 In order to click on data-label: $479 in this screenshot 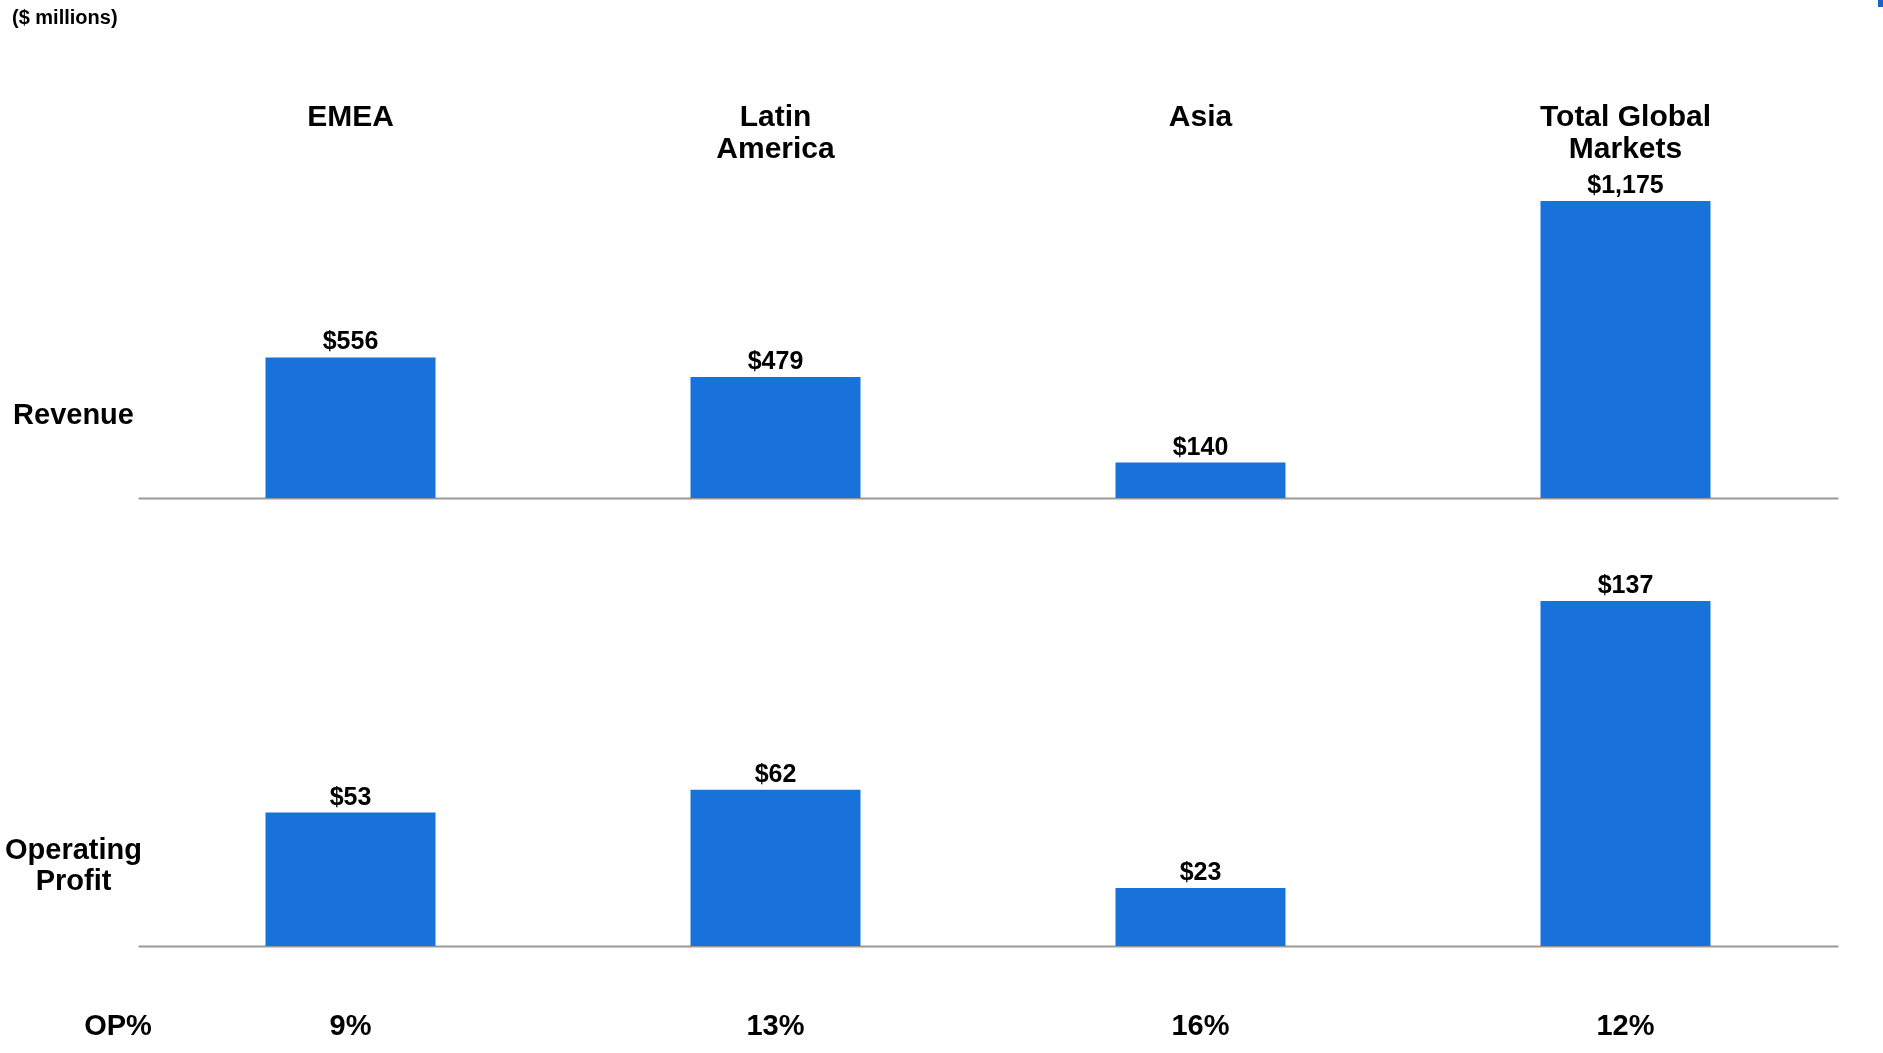, I will do `click(775, 359)`.